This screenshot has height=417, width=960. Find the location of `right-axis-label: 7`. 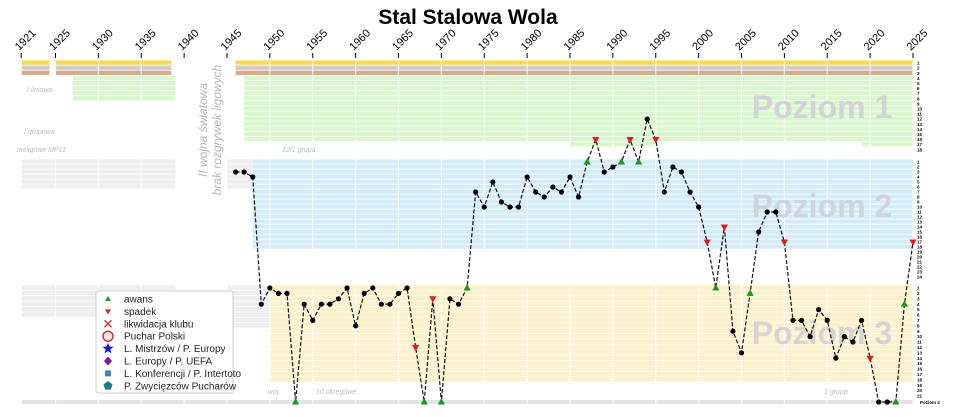

right-axis-label: 7 is located at coordinates (918, 93).